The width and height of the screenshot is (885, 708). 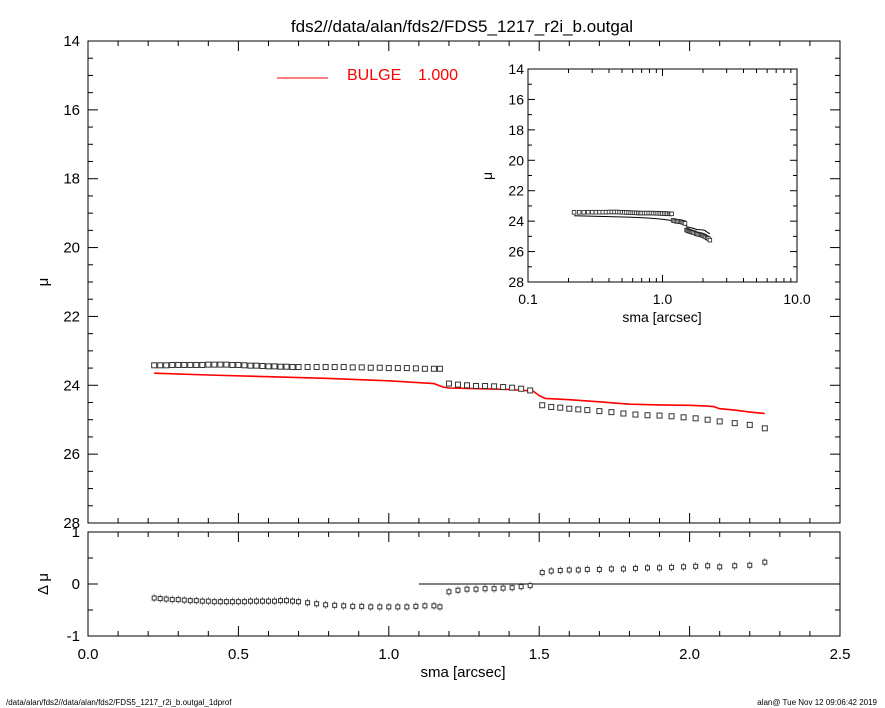 What do you see at coordinates (495, 584) in the screenshot?
I see `residual-panel-marks` at bounding box center [495, 584].